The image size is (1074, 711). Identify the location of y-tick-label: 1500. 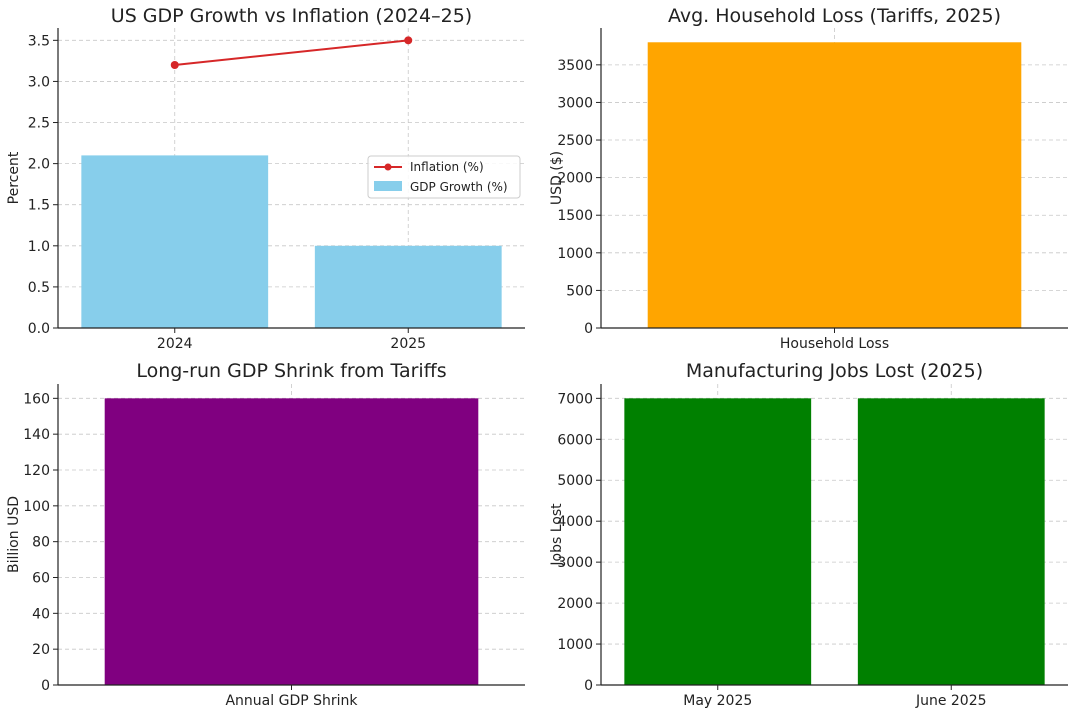
(575, 216).